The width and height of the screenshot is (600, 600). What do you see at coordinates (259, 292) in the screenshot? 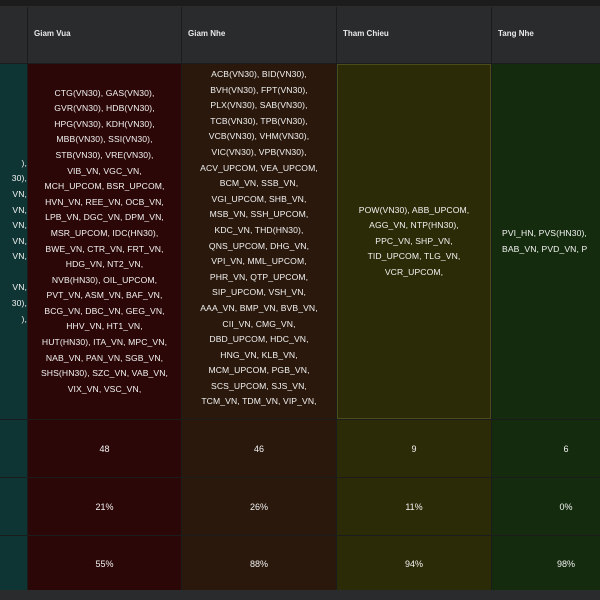
I see `stock-list-line: SIP_UPCOM, VSH_VN,` at bounding box center [259, 292].